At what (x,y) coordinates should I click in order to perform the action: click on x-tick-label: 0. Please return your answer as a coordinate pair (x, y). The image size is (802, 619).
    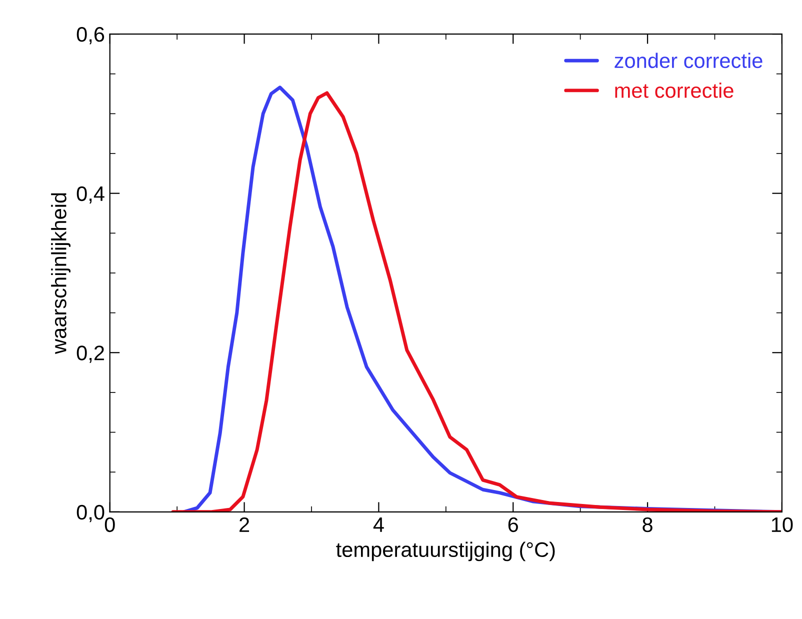
    Looking at the image, I should click on (109, 524).